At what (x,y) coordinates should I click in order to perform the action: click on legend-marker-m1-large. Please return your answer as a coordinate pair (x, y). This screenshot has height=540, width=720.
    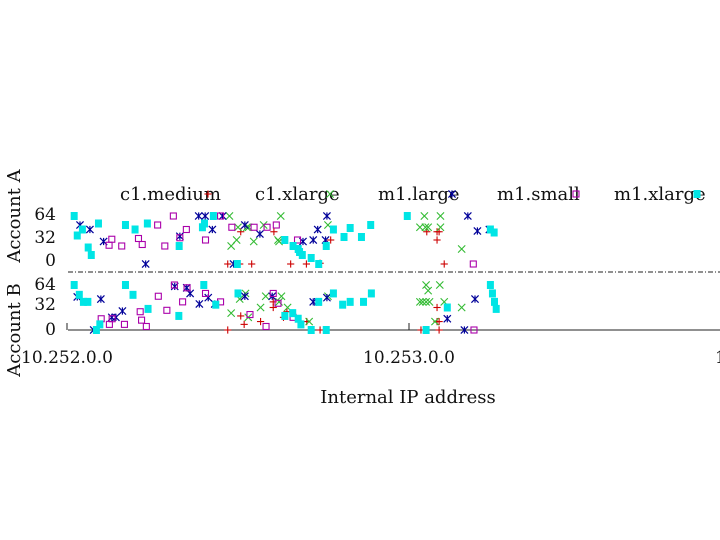
    Looking at the image, I should click on (452, 194).